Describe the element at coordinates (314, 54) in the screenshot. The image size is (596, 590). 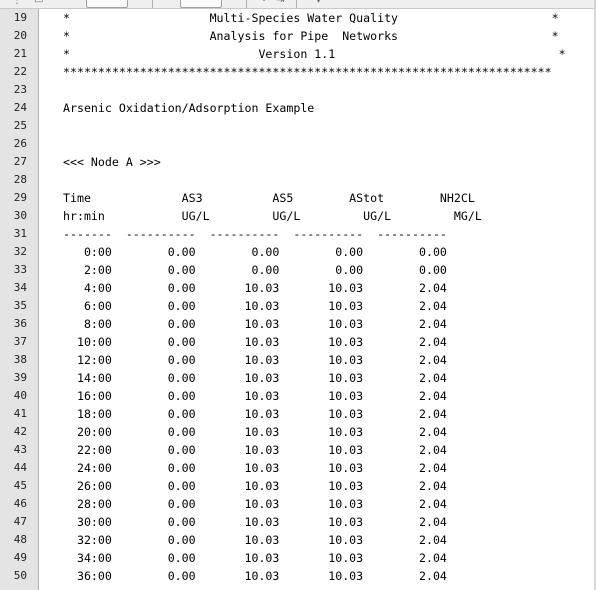
I see `line-text: * Version 1.1 *` at that location.